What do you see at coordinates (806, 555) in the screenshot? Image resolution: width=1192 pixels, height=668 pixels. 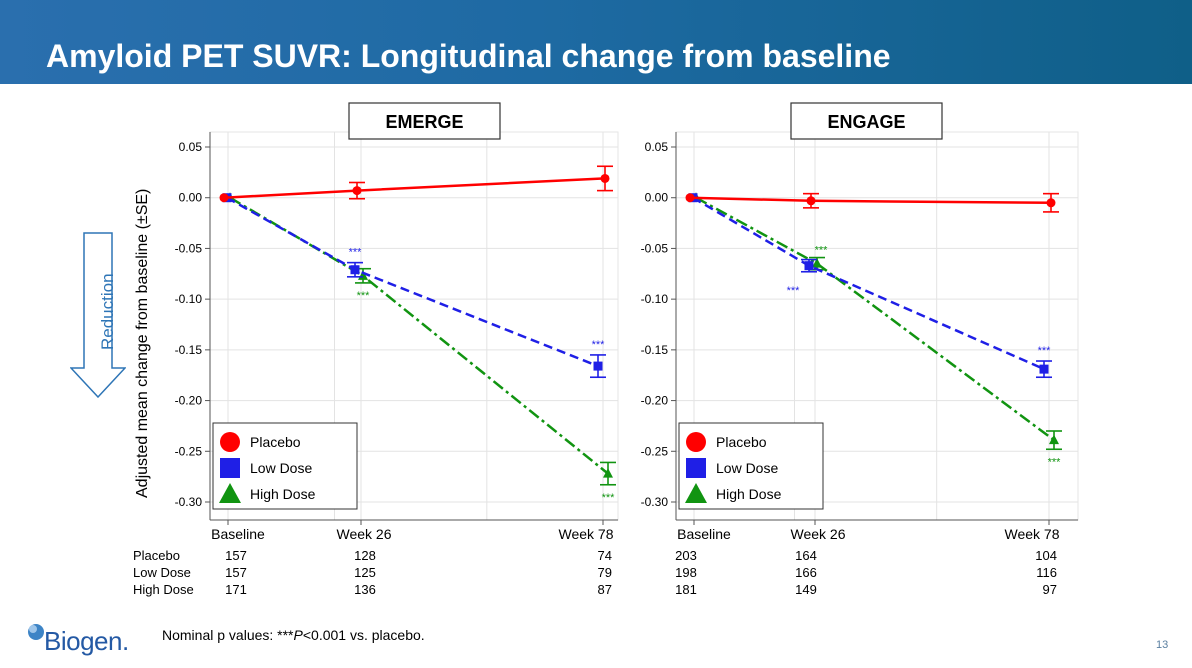 I see `n-value-placebo: 164` at bounding box center [806, 555].